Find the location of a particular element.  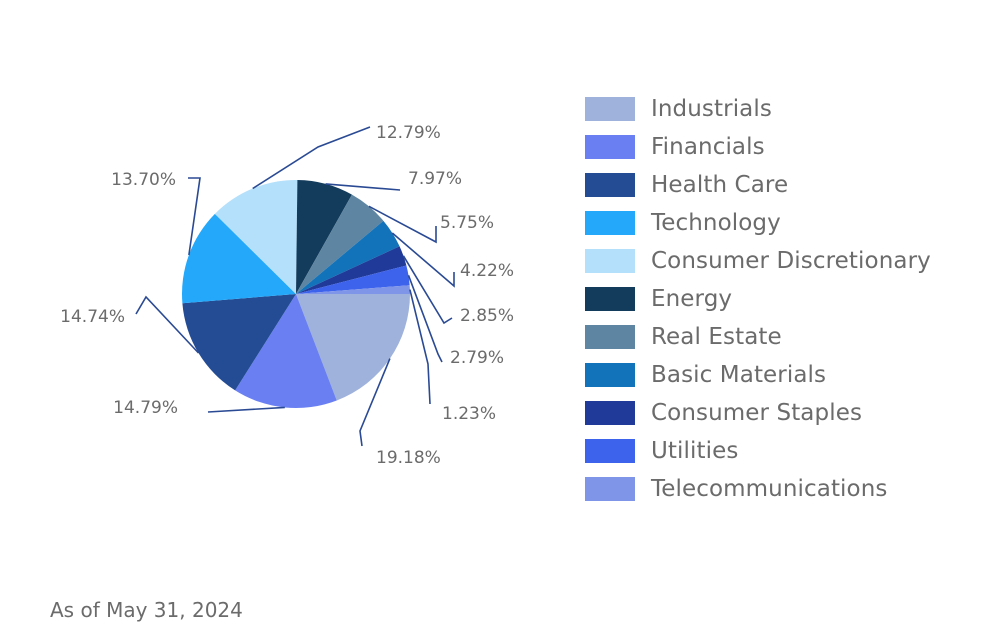

legend-item: Energy is located at coordinates (758, 299).